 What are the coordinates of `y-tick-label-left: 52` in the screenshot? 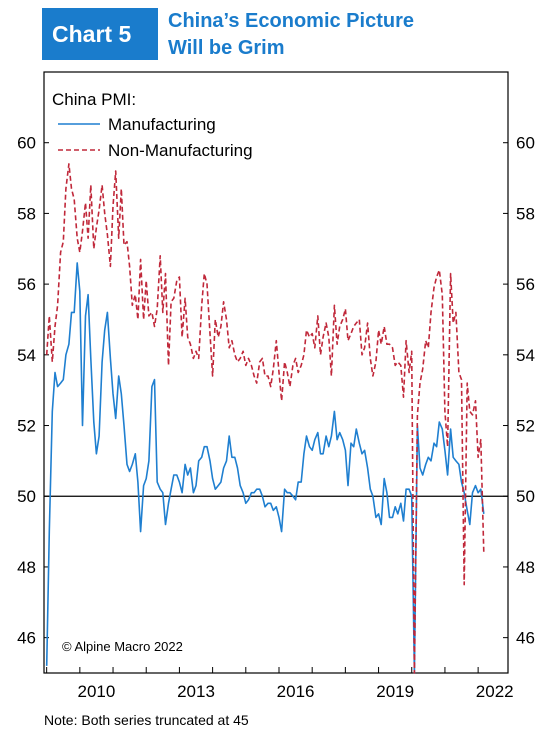 It's located at (26, 426).